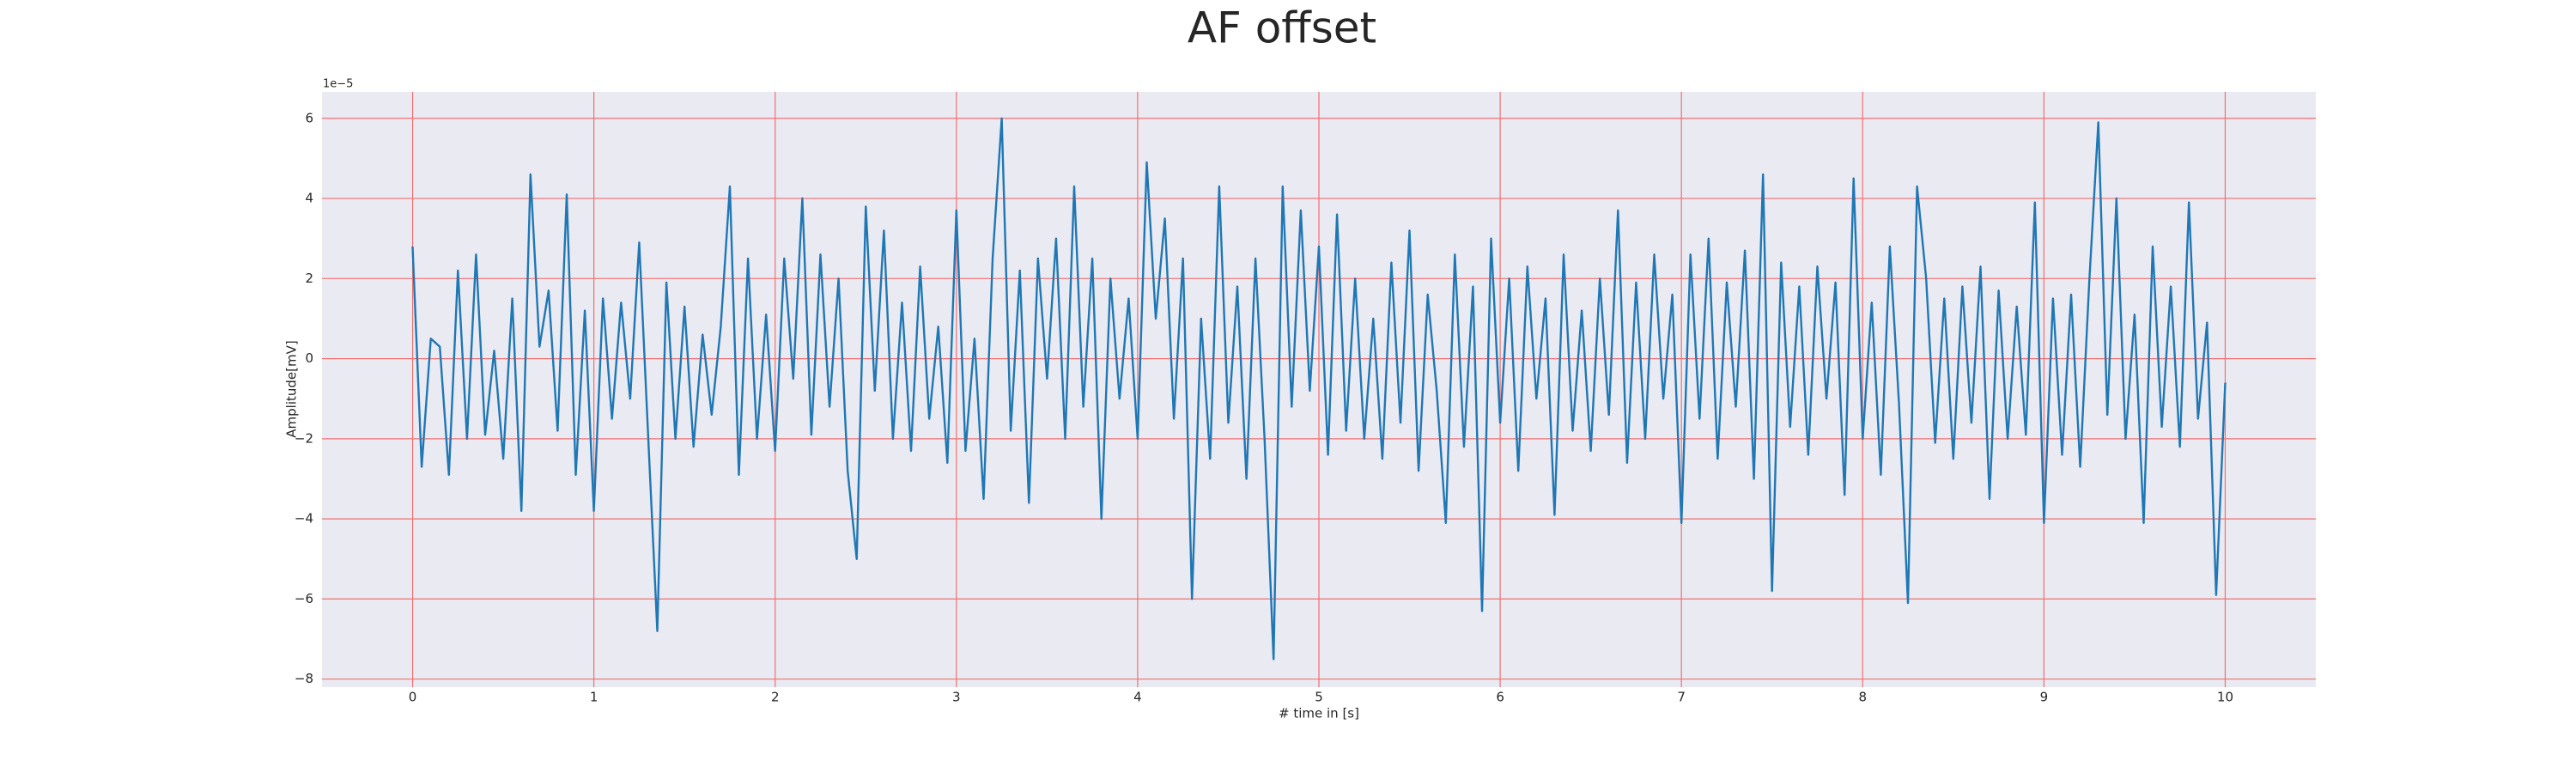 The height and width of the screenshot is (773, 2576). I want to click on x-tick-label: 5, so click(1319, 697).